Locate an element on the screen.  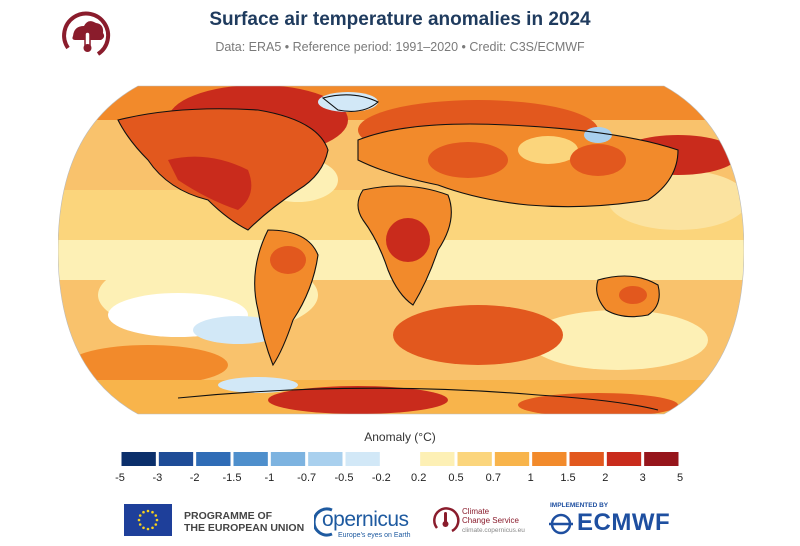
ccs-text: Climate Change Service is located at coordinates (490, 516).